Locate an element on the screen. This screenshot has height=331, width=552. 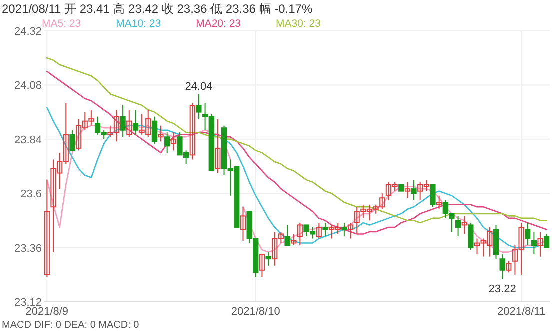
y-tick-label: 23.12 is located at coordinates (28, 303).